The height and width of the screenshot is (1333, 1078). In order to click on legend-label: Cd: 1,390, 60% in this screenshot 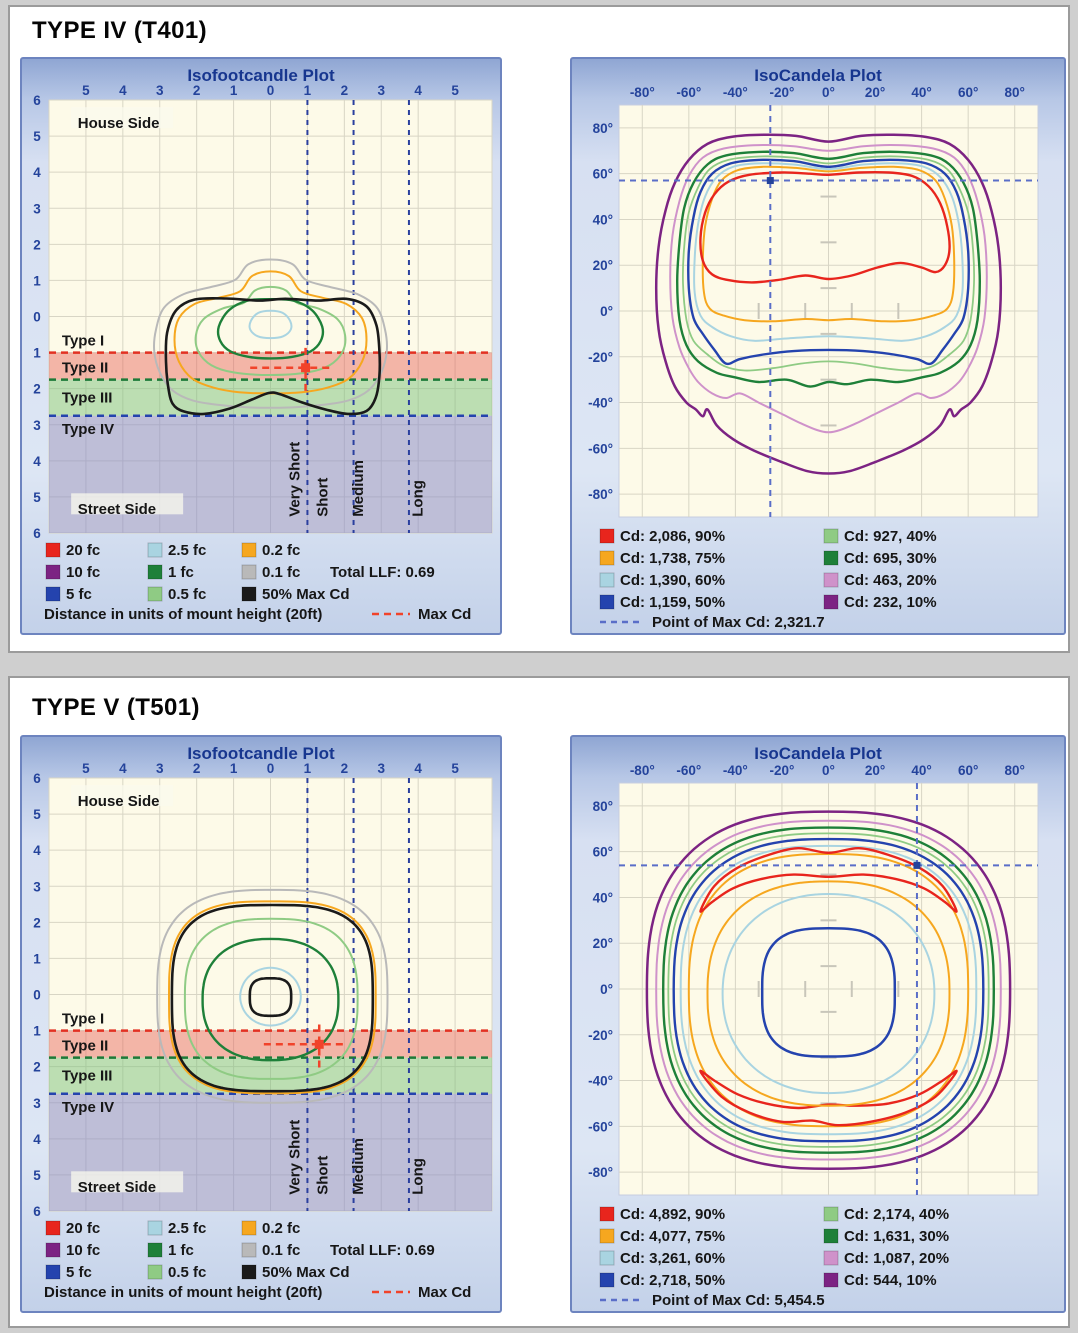, I will do `click(672, 580)`.